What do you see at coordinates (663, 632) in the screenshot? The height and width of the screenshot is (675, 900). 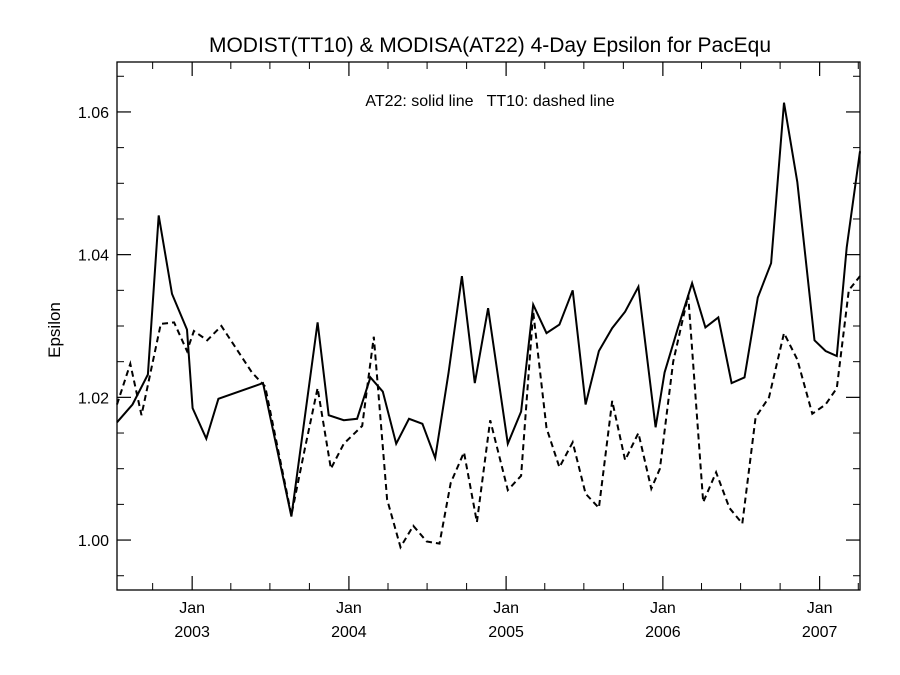 I see `x-tick-label-year: 2006` at bounding box center [663, 632].